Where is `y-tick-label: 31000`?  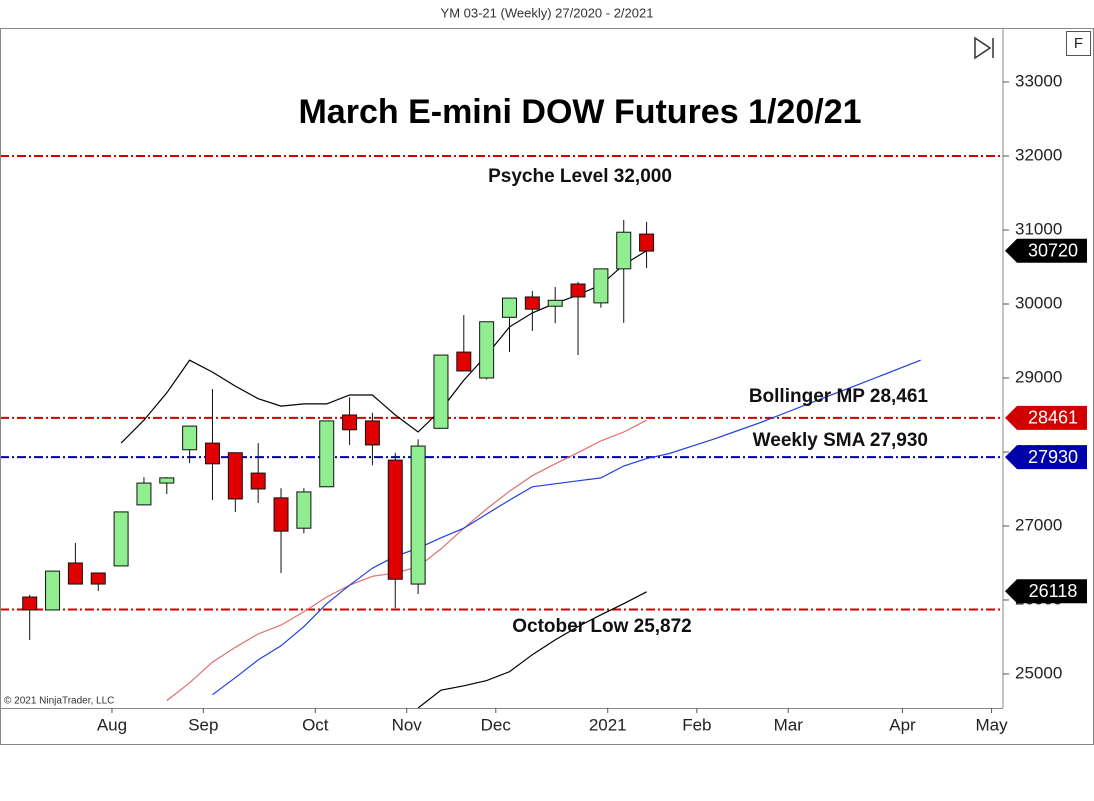
y-tick-label: 31000 is located at coordinates (1038, 228).